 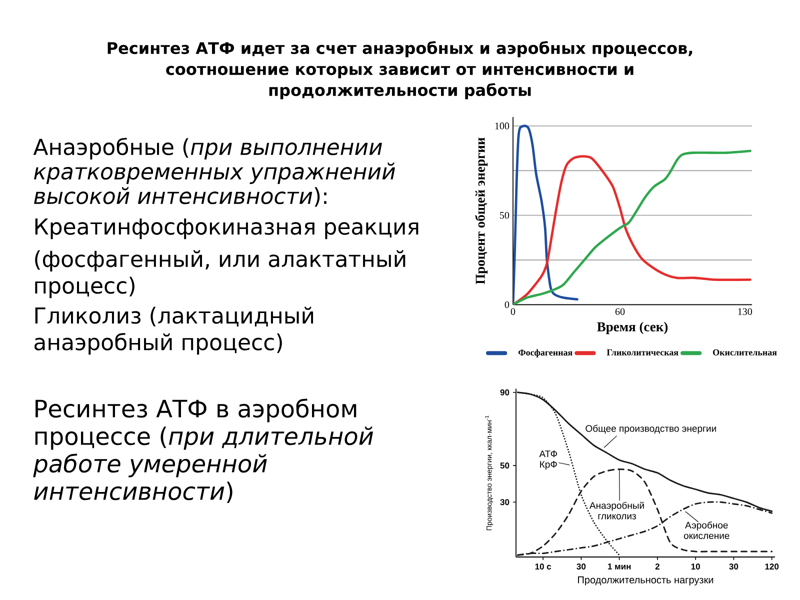 What do you see at coordinates (174, 330) in the screenshot?
I see `text: Гликолиз (лактацидный анаэробный процесс)` at bounding box center [174, 330].